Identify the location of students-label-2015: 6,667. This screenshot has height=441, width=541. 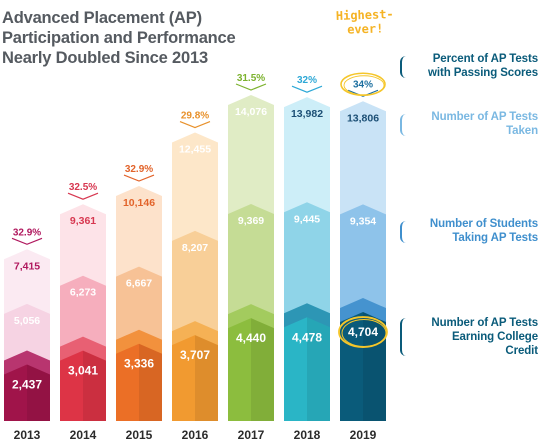
(139, 284).